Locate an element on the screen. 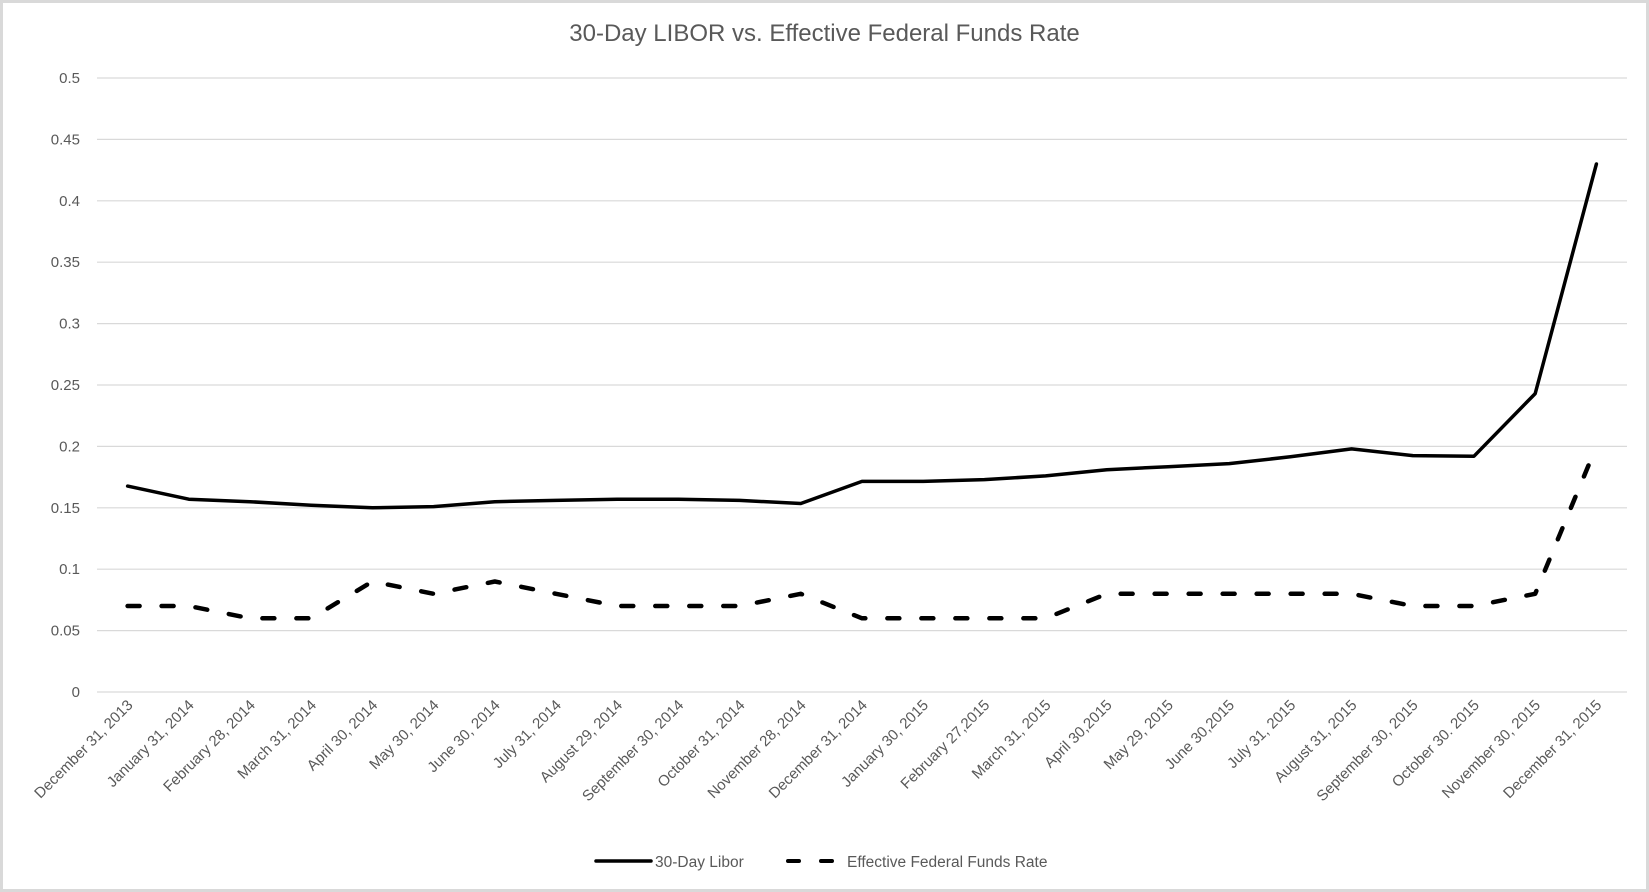 This screenshot has height=892, width=1649. y-tick-label: 0.4 is located at coordinates (69, 201).